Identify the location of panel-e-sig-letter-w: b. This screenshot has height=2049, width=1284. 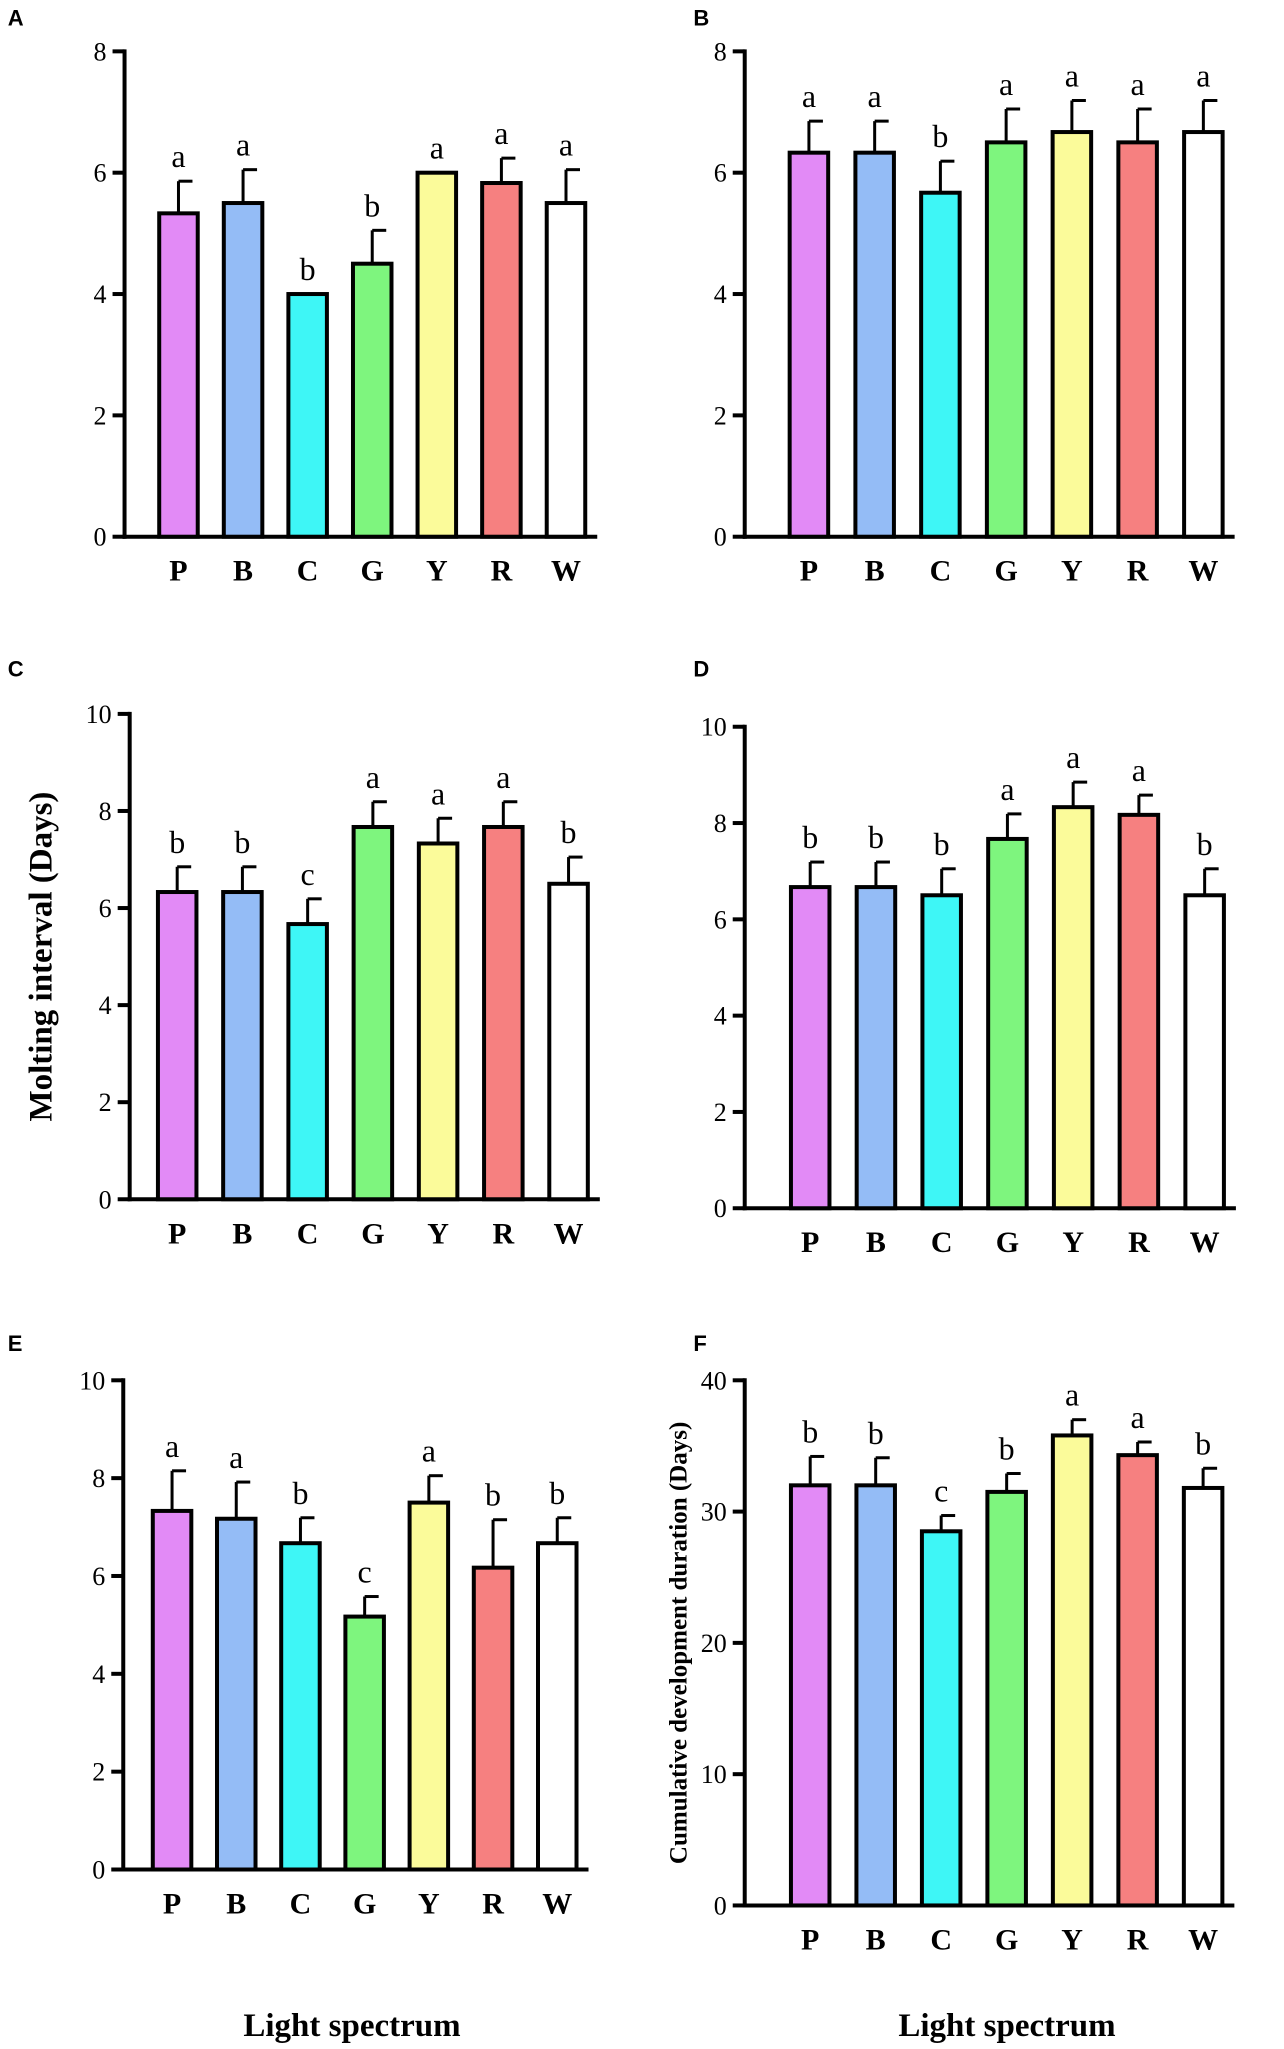
(557, 1493).